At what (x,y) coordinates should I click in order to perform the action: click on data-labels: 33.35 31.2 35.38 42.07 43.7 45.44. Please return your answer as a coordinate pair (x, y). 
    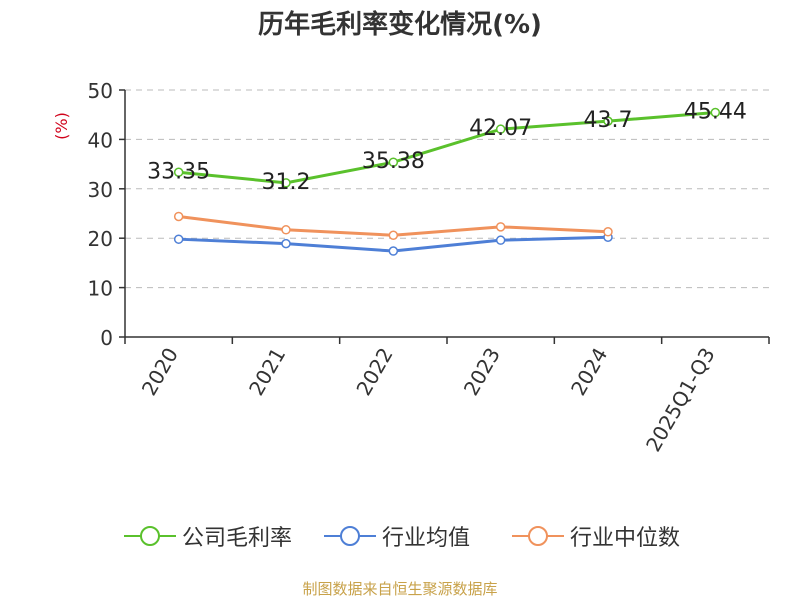
    Looking at the image, I should click on (447, 147).